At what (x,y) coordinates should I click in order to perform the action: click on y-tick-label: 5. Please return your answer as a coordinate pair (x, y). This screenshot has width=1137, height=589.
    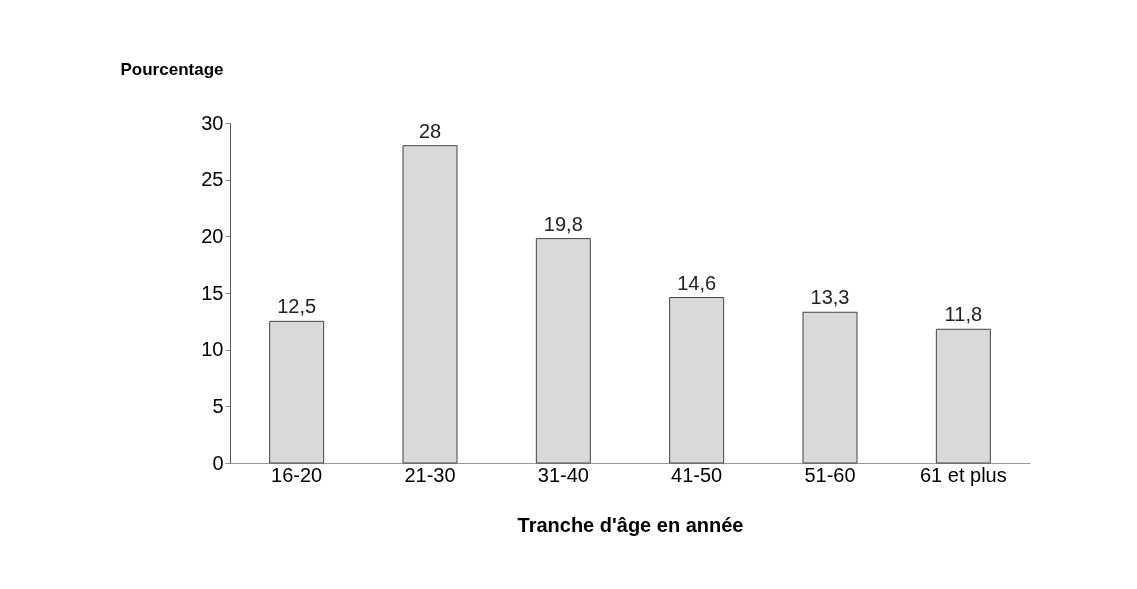
    Looking at the image, I should click on (218, 405).